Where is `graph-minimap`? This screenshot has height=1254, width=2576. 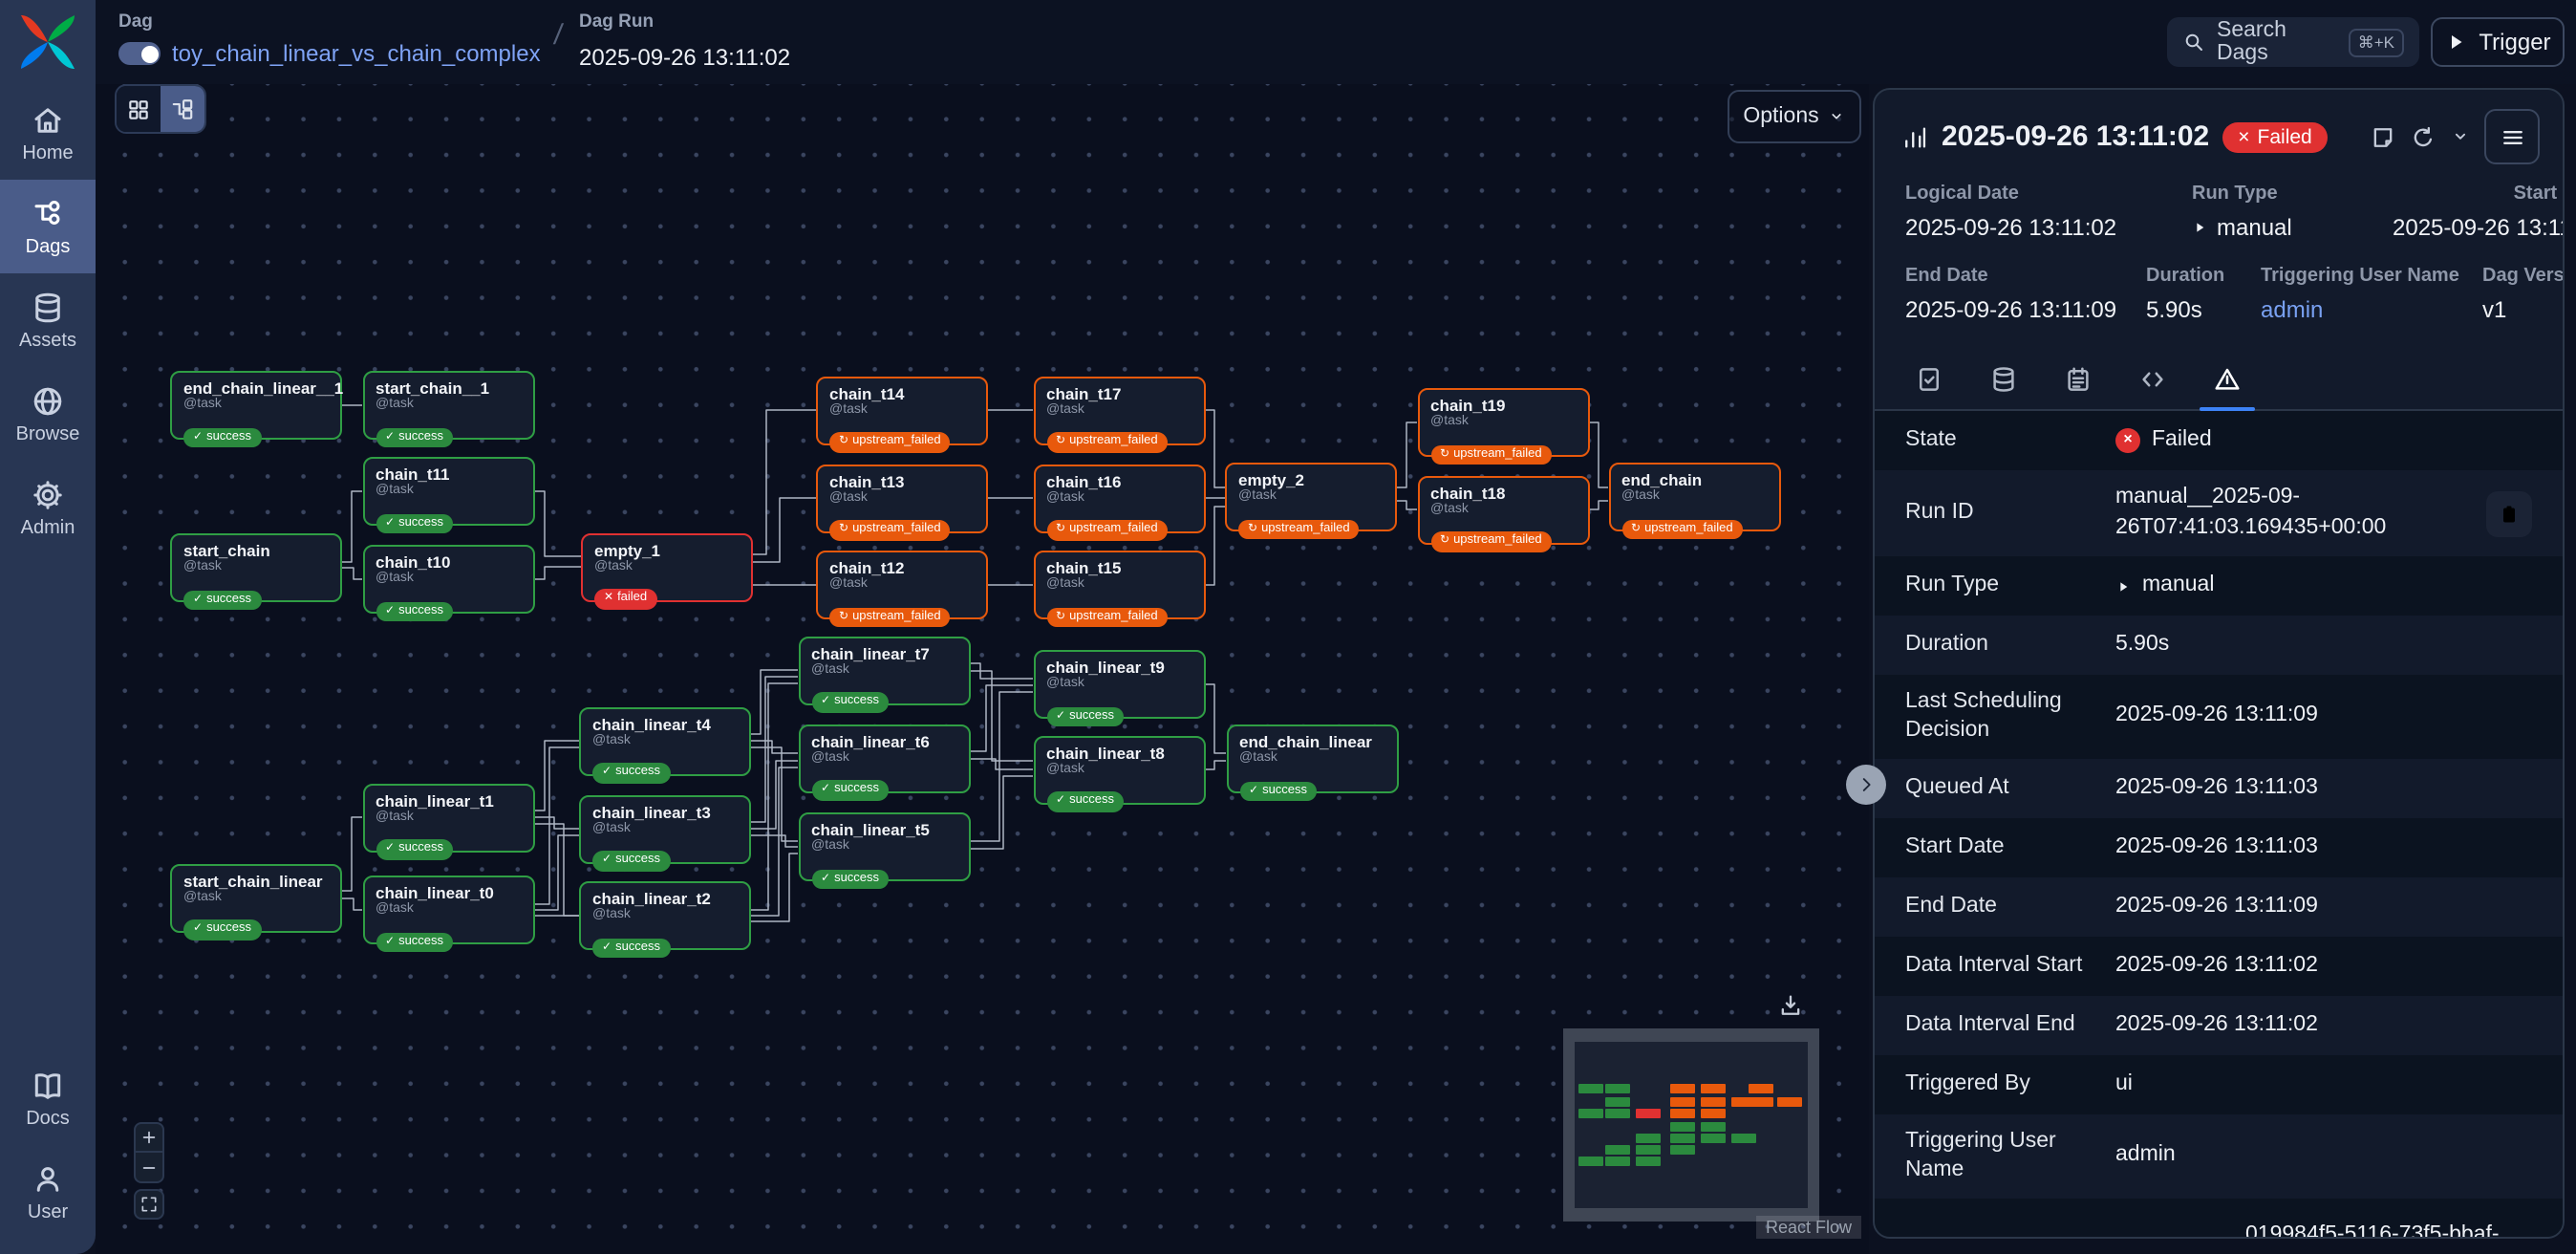 graph-minimap is located at coordinates (1691, 1125).